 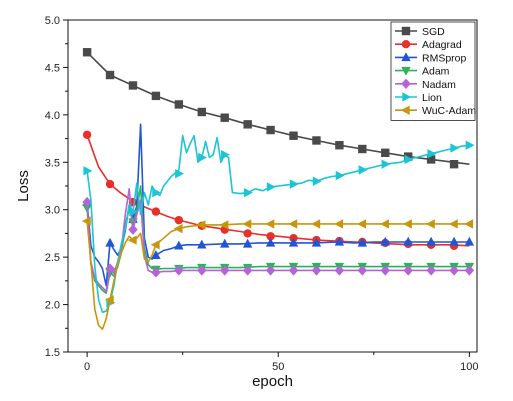 What do you see at coordinates (52, 306) in the screenshot?
I see `y-tick-label: 2.0` at bounding box center [52, 306].